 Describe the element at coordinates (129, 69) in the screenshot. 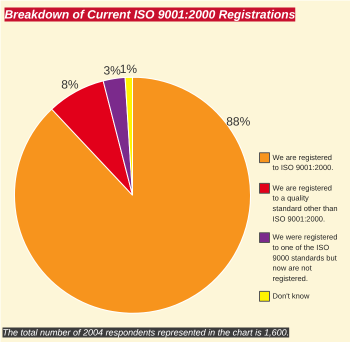

I see `data-label: 1%` at that location.